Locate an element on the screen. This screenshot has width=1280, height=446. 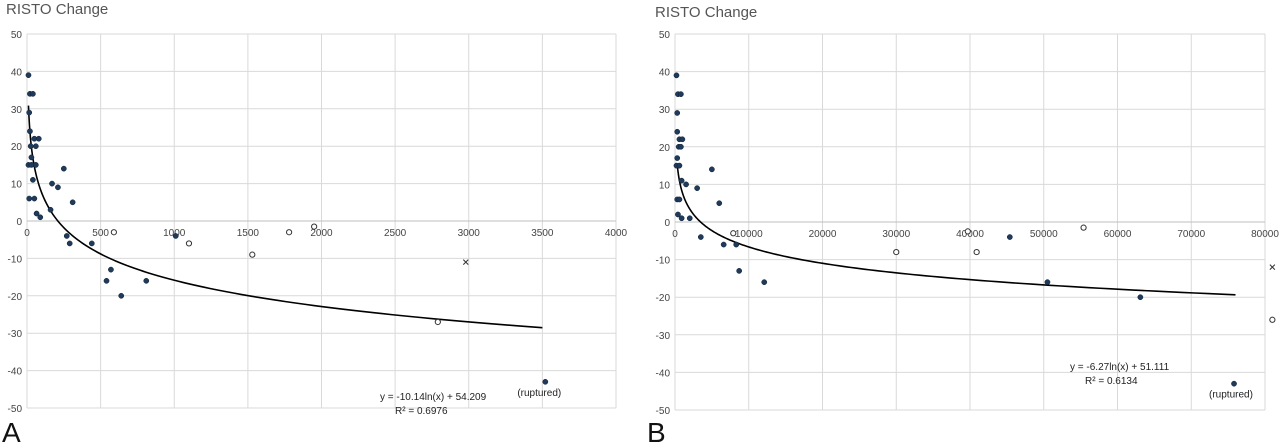
x-tick-label: 4000 is located at coordinates (616, 233).